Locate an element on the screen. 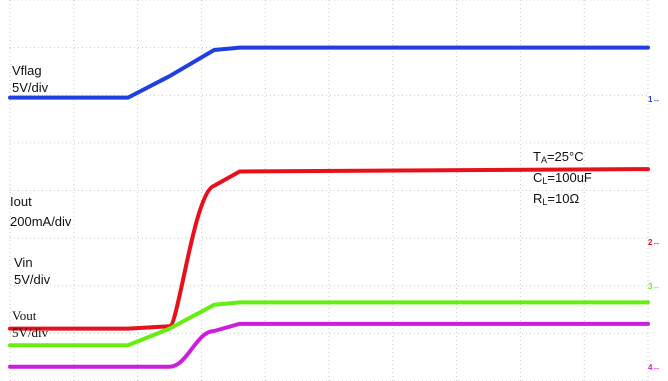 The image size is (668, 381). vin-name: Vin is located at coordinates (23, 262).